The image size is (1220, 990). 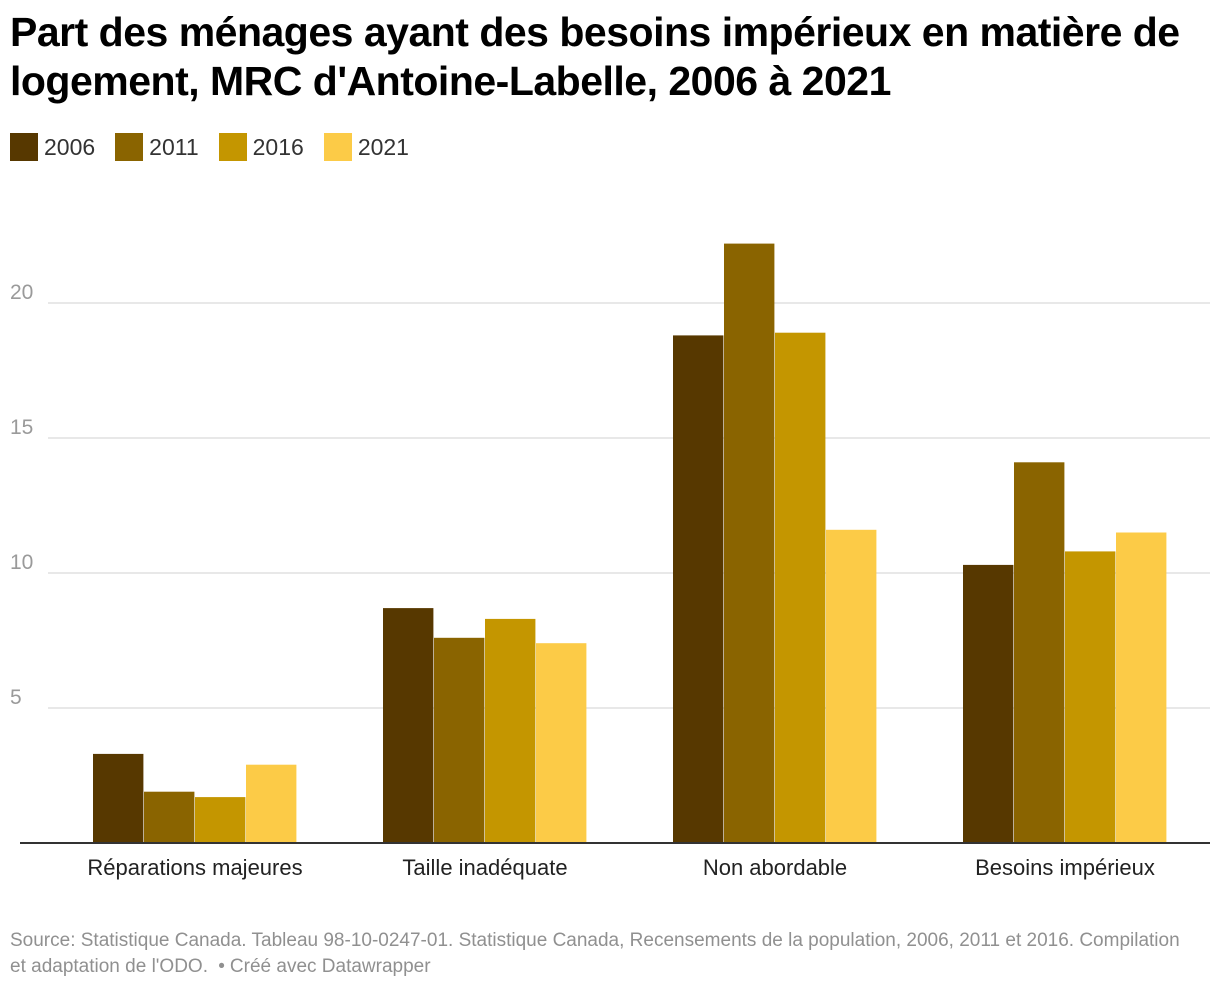 I want to click on legend-item-2006: 2006, so click(x=52, y=147).